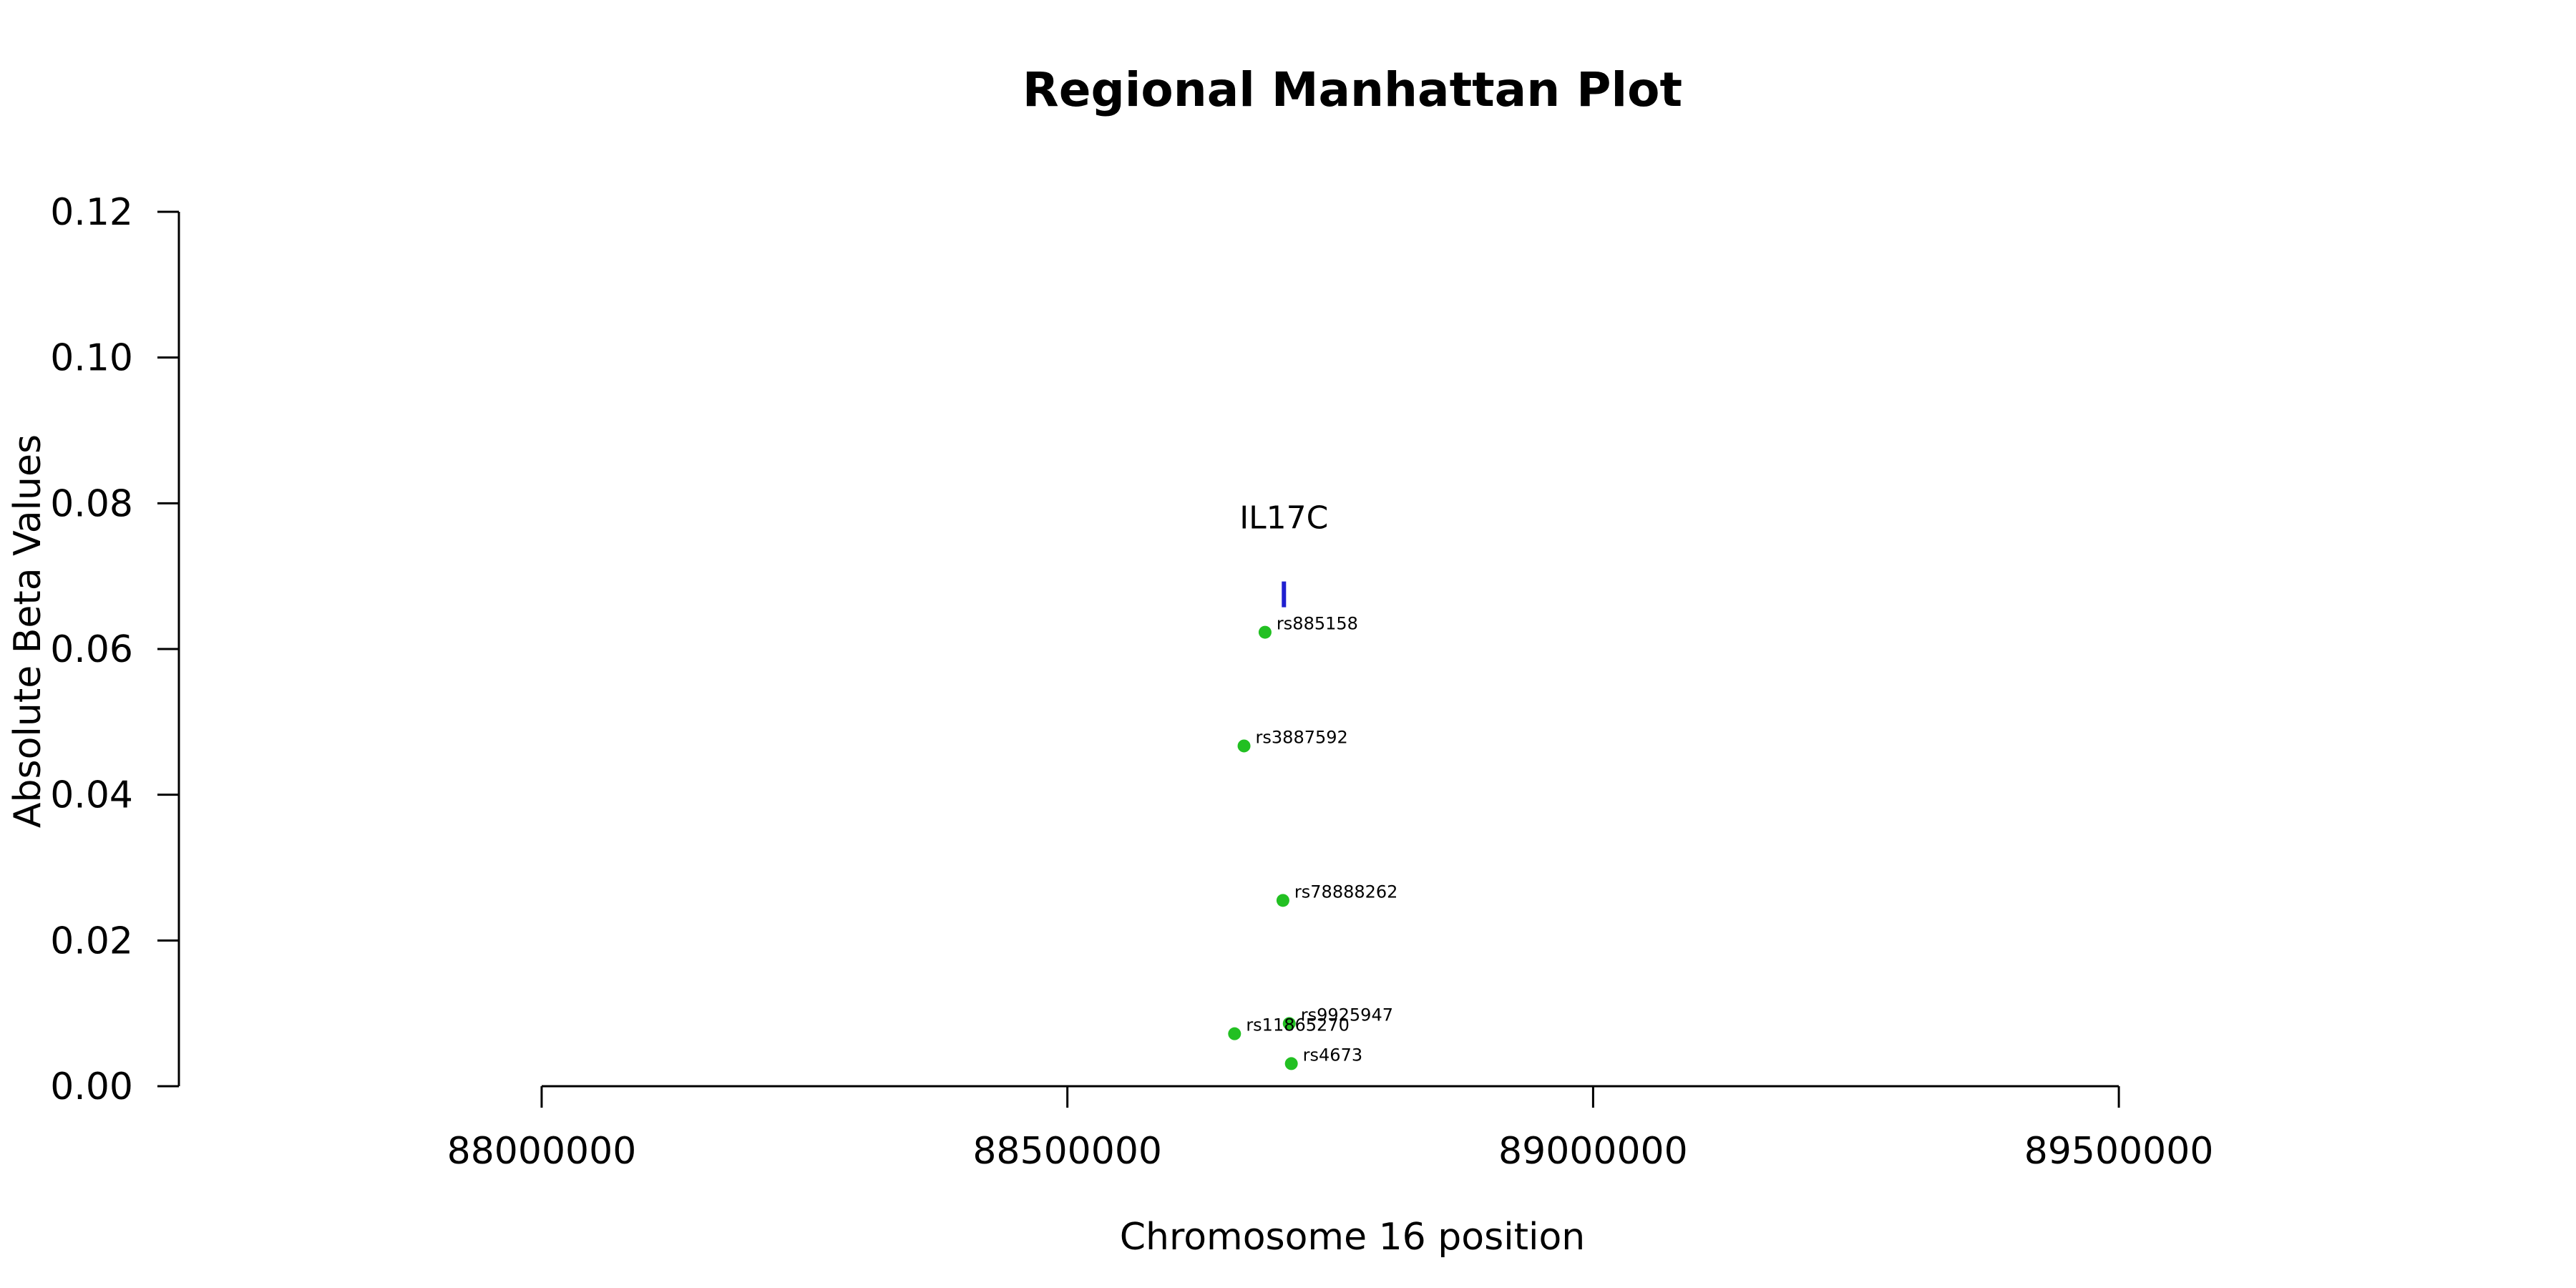 Image resolution: width=2576 pixels, height=1288 pixels. Describe the element at coordinates (1298, 1025) in the screenshot. I see `snp-label: rs11865270` at that location.